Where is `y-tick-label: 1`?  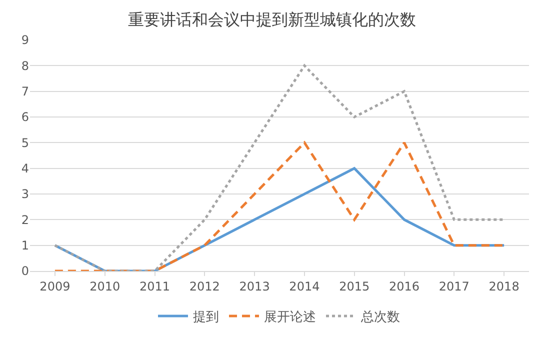
y-tick-label: 1 is located at coordinates (25, 245).